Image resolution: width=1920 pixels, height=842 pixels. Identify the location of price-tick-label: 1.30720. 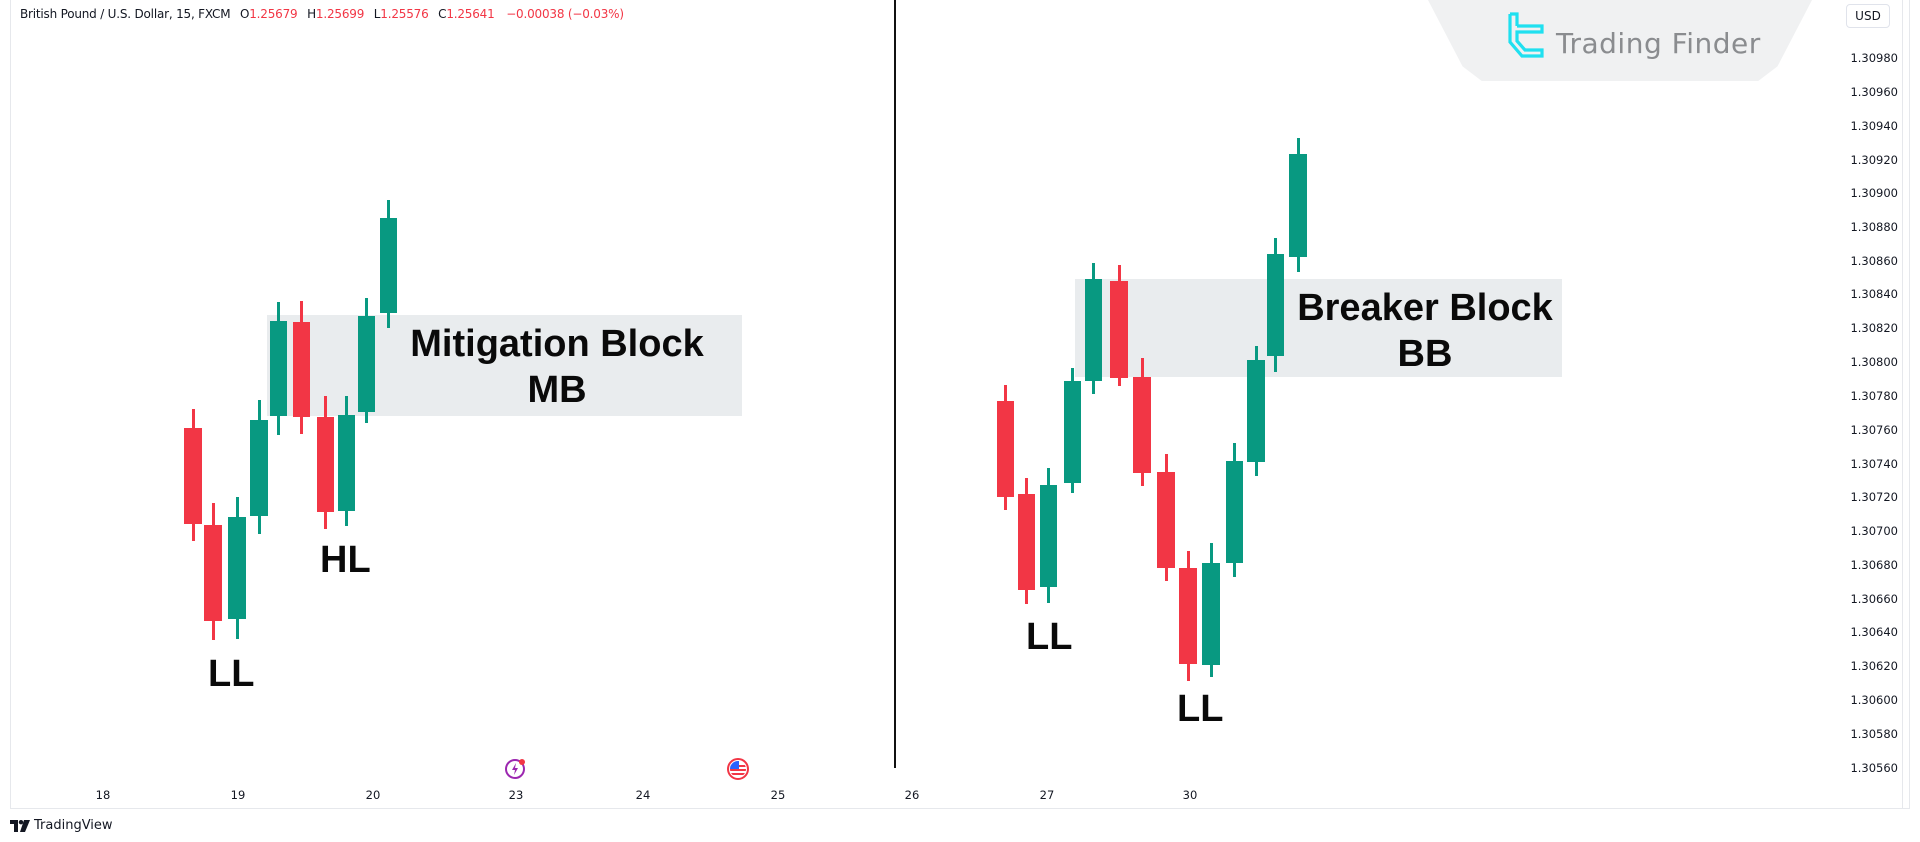
(1874, 497).